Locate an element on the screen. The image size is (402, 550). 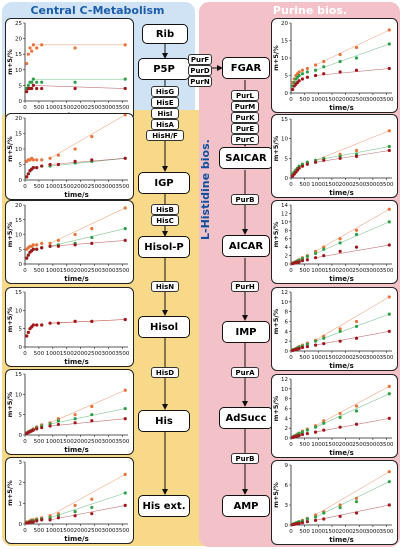
y-tick-label: 5 is located at coordinates (287, 77).